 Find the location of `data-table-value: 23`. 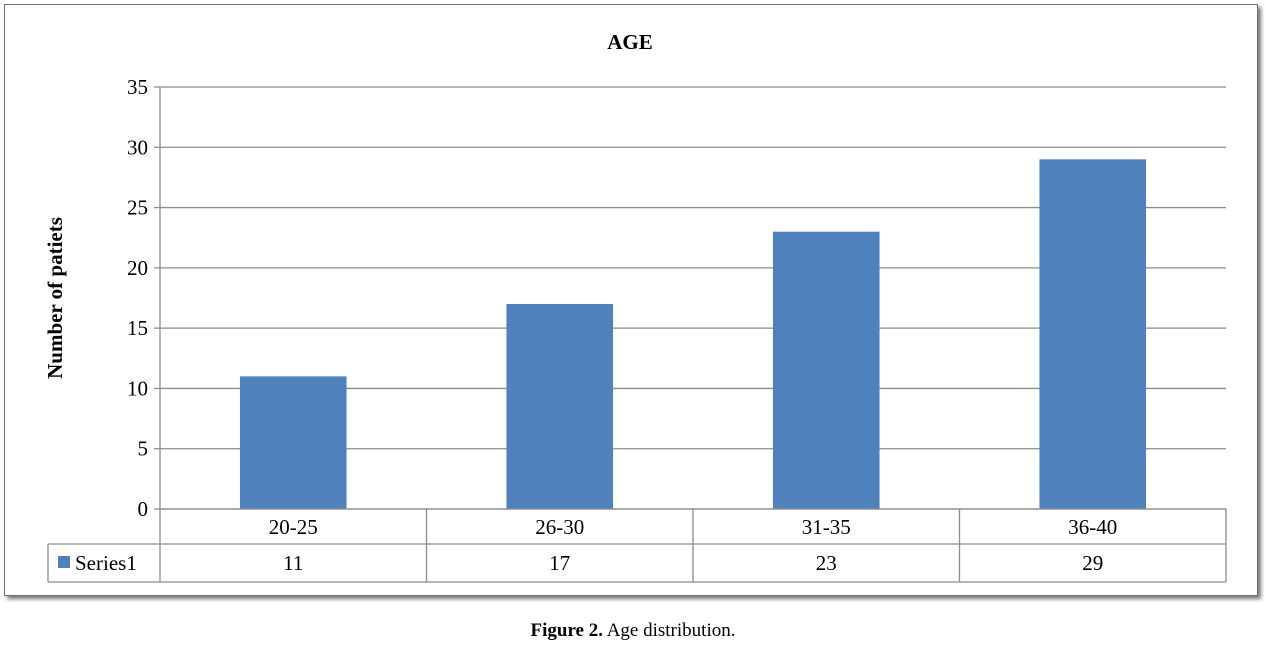

data-table-value: 23 is located at coordinates (826, 563).